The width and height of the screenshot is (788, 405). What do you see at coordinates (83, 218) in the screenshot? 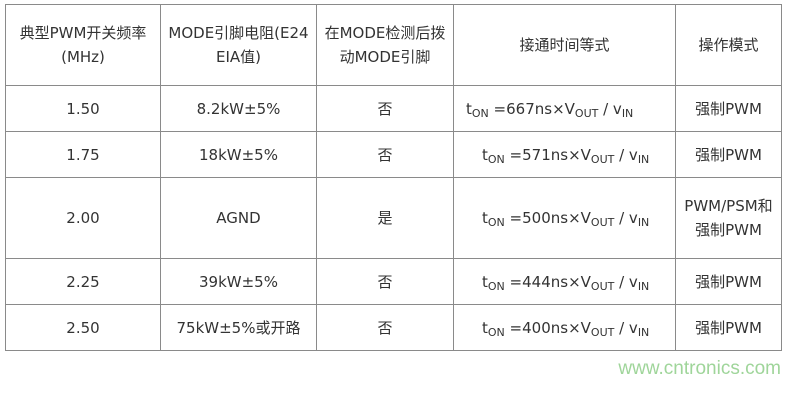
I see `frequency-cell: 2.00` at bounding box center [83, 218].